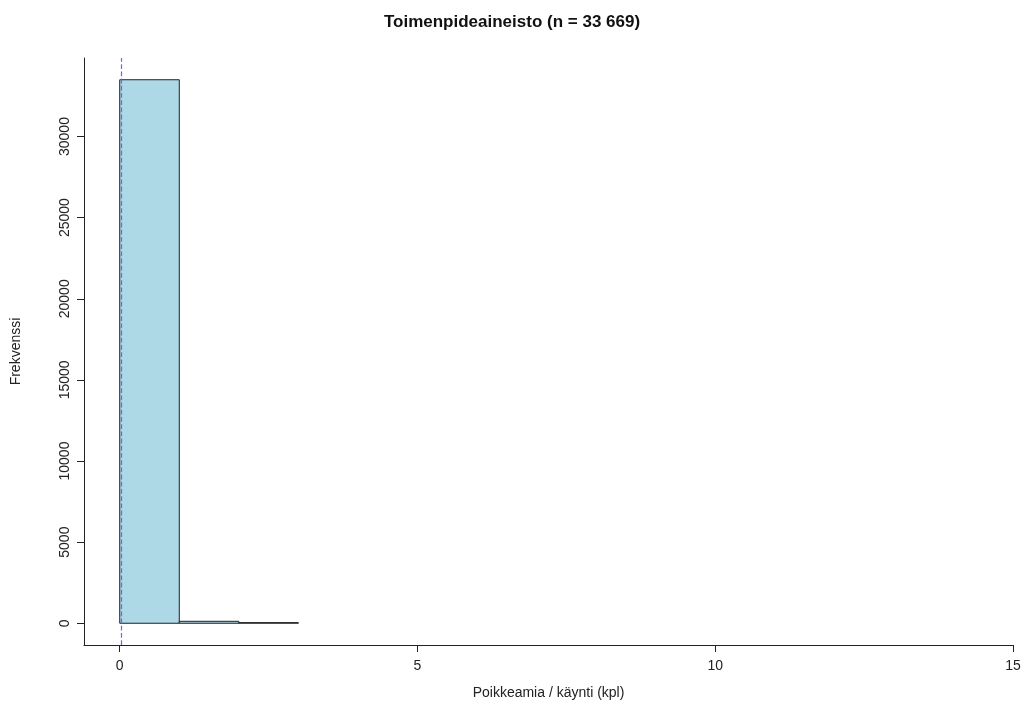 The height and width of the screenshot is (724, 1024). I want to click on y-tick-label: 15000, so click(64, 380).